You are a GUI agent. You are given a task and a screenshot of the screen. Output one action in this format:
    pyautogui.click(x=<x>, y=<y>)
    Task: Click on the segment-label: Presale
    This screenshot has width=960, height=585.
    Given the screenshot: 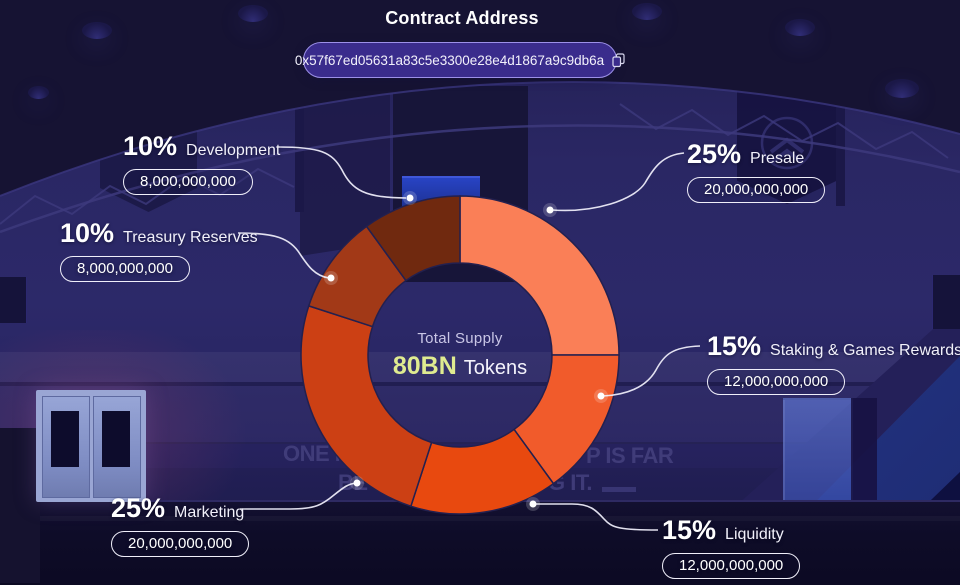 What is the action you would take?
    pyautogui.click(x=777, y=158)
    